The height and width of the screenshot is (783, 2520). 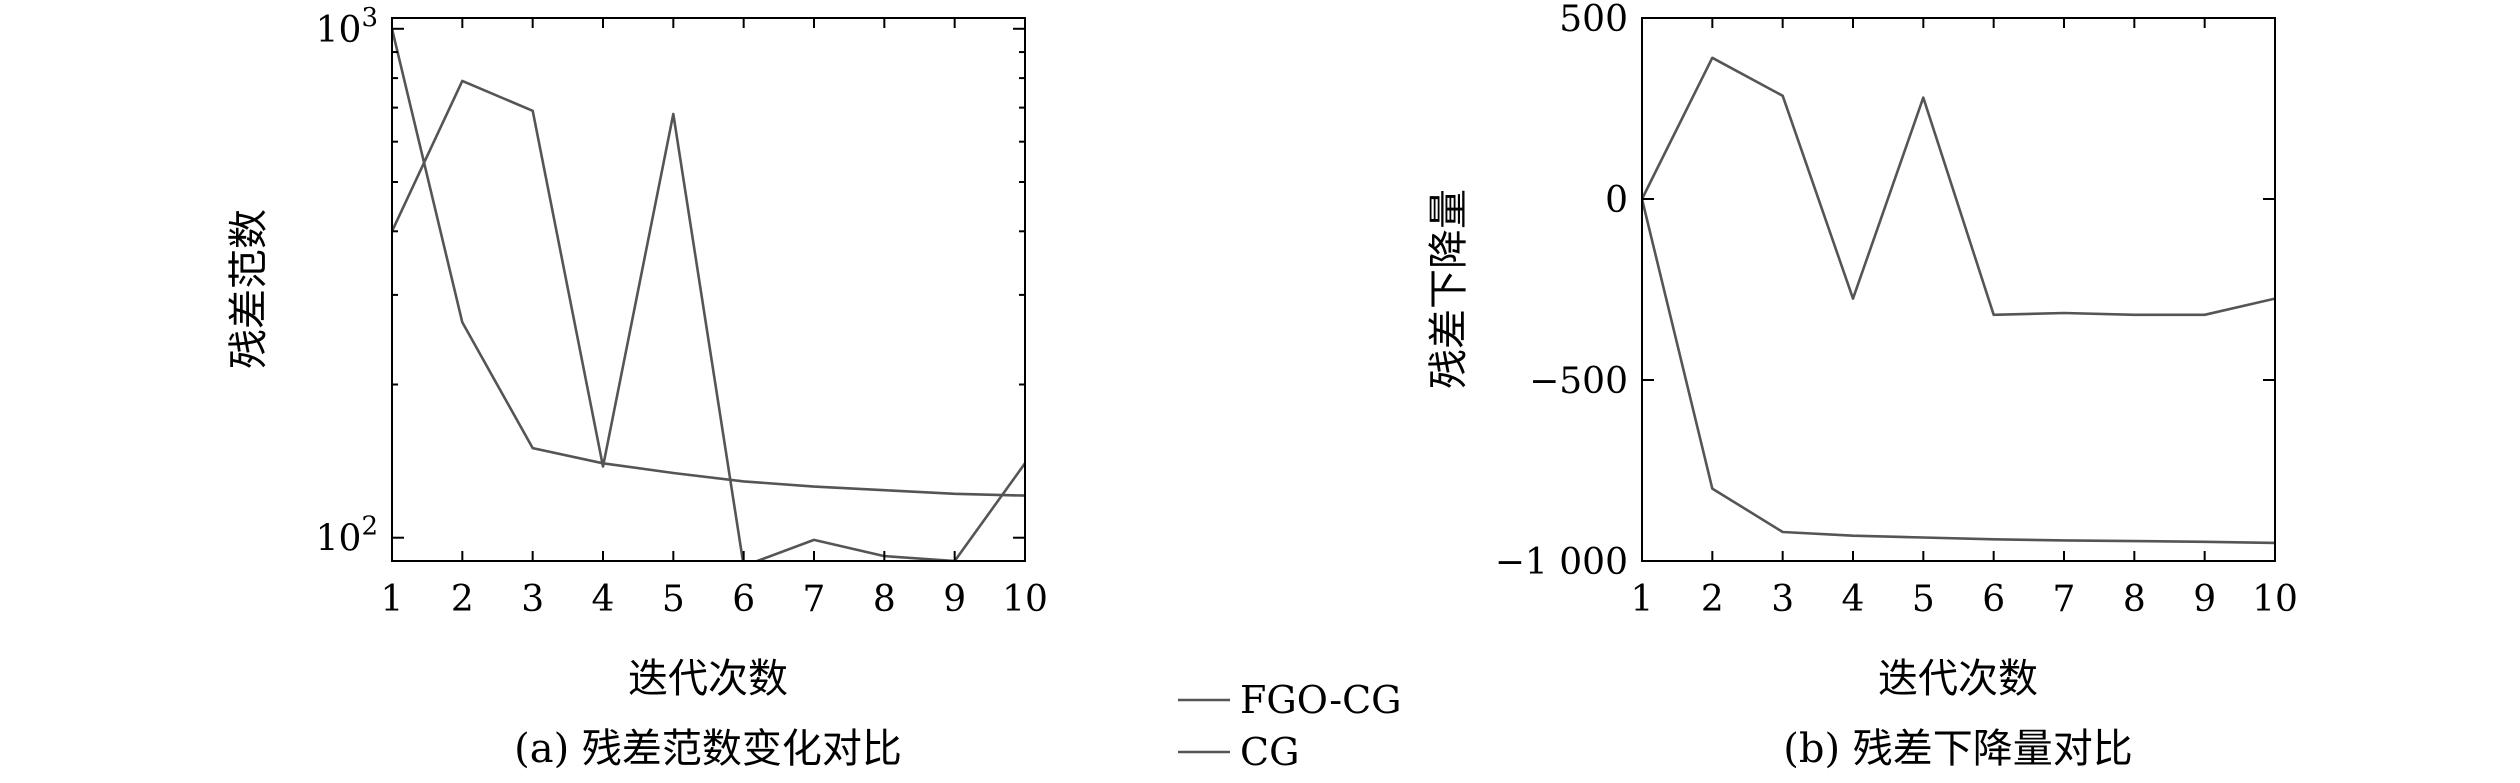 What do you see at coordinates (708, 679) in the screenshot?
I see `xlabel-a: 迭代次数` at bounding box center [708, 679].